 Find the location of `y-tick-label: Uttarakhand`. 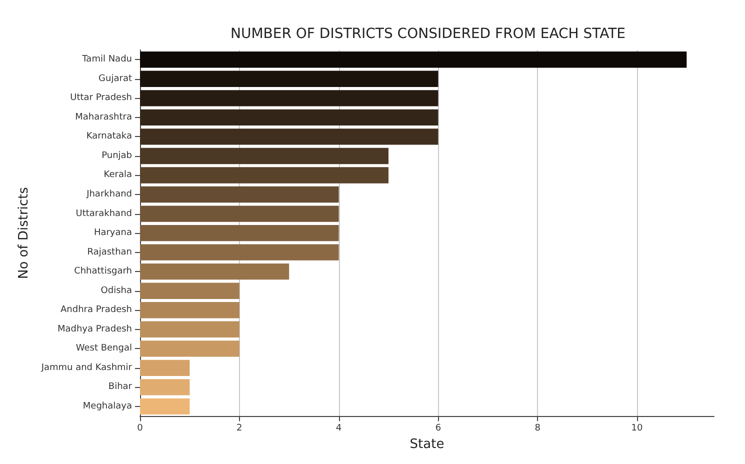

y-tick-label: Uttarakhand is located at coordinates (104, 213).